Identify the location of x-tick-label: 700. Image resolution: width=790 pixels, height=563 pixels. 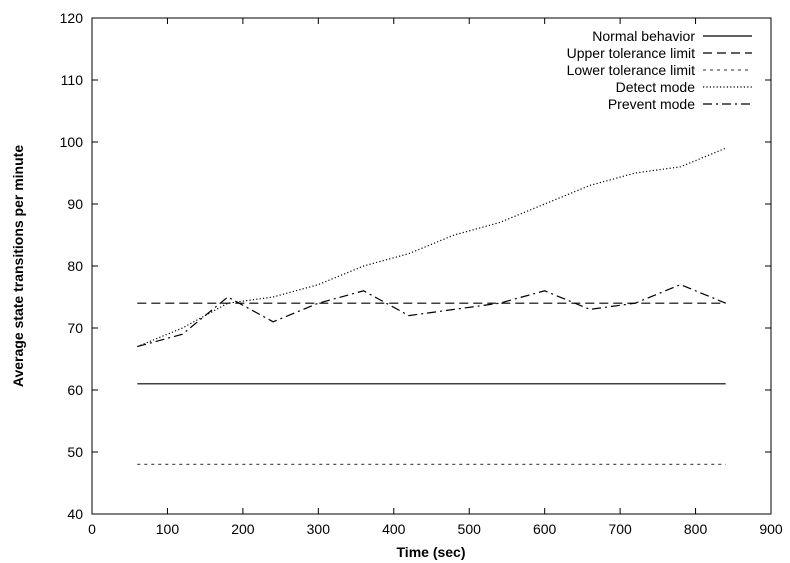
(620, 529).